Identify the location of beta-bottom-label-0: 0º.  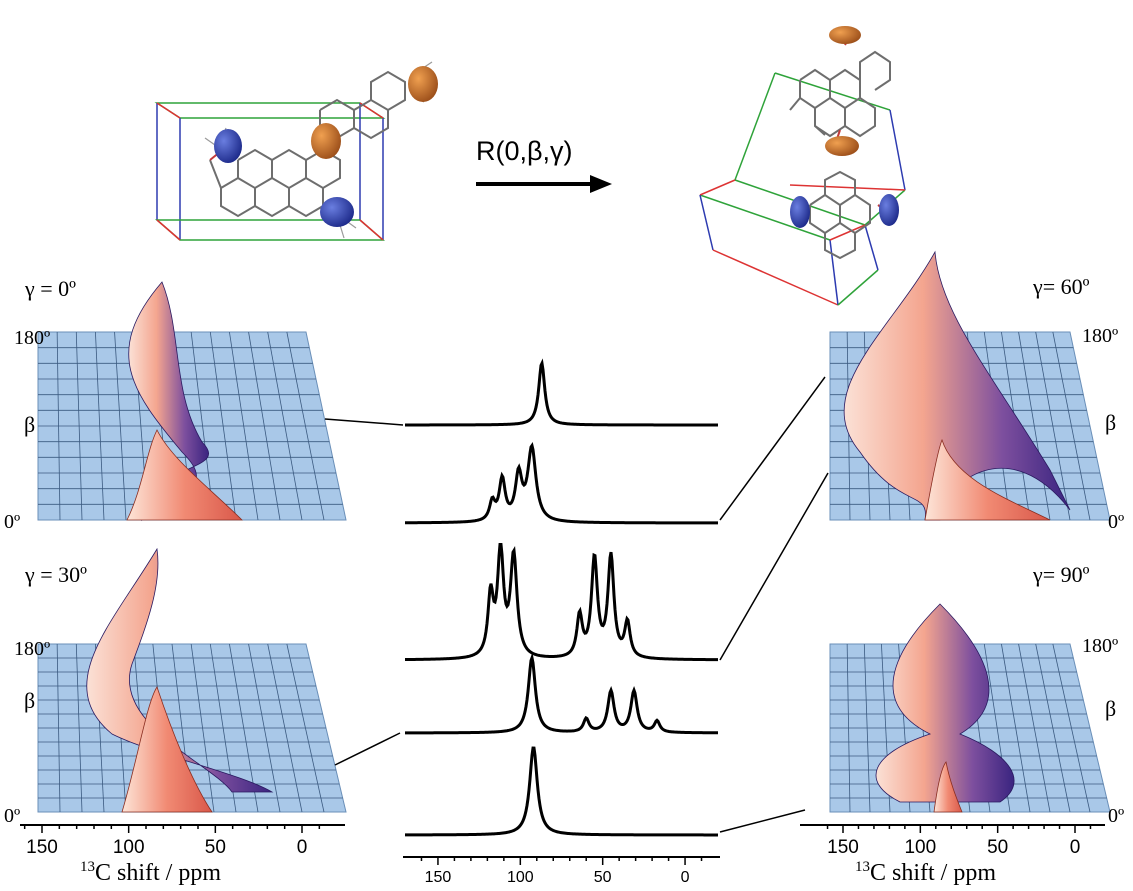
(12, 522).